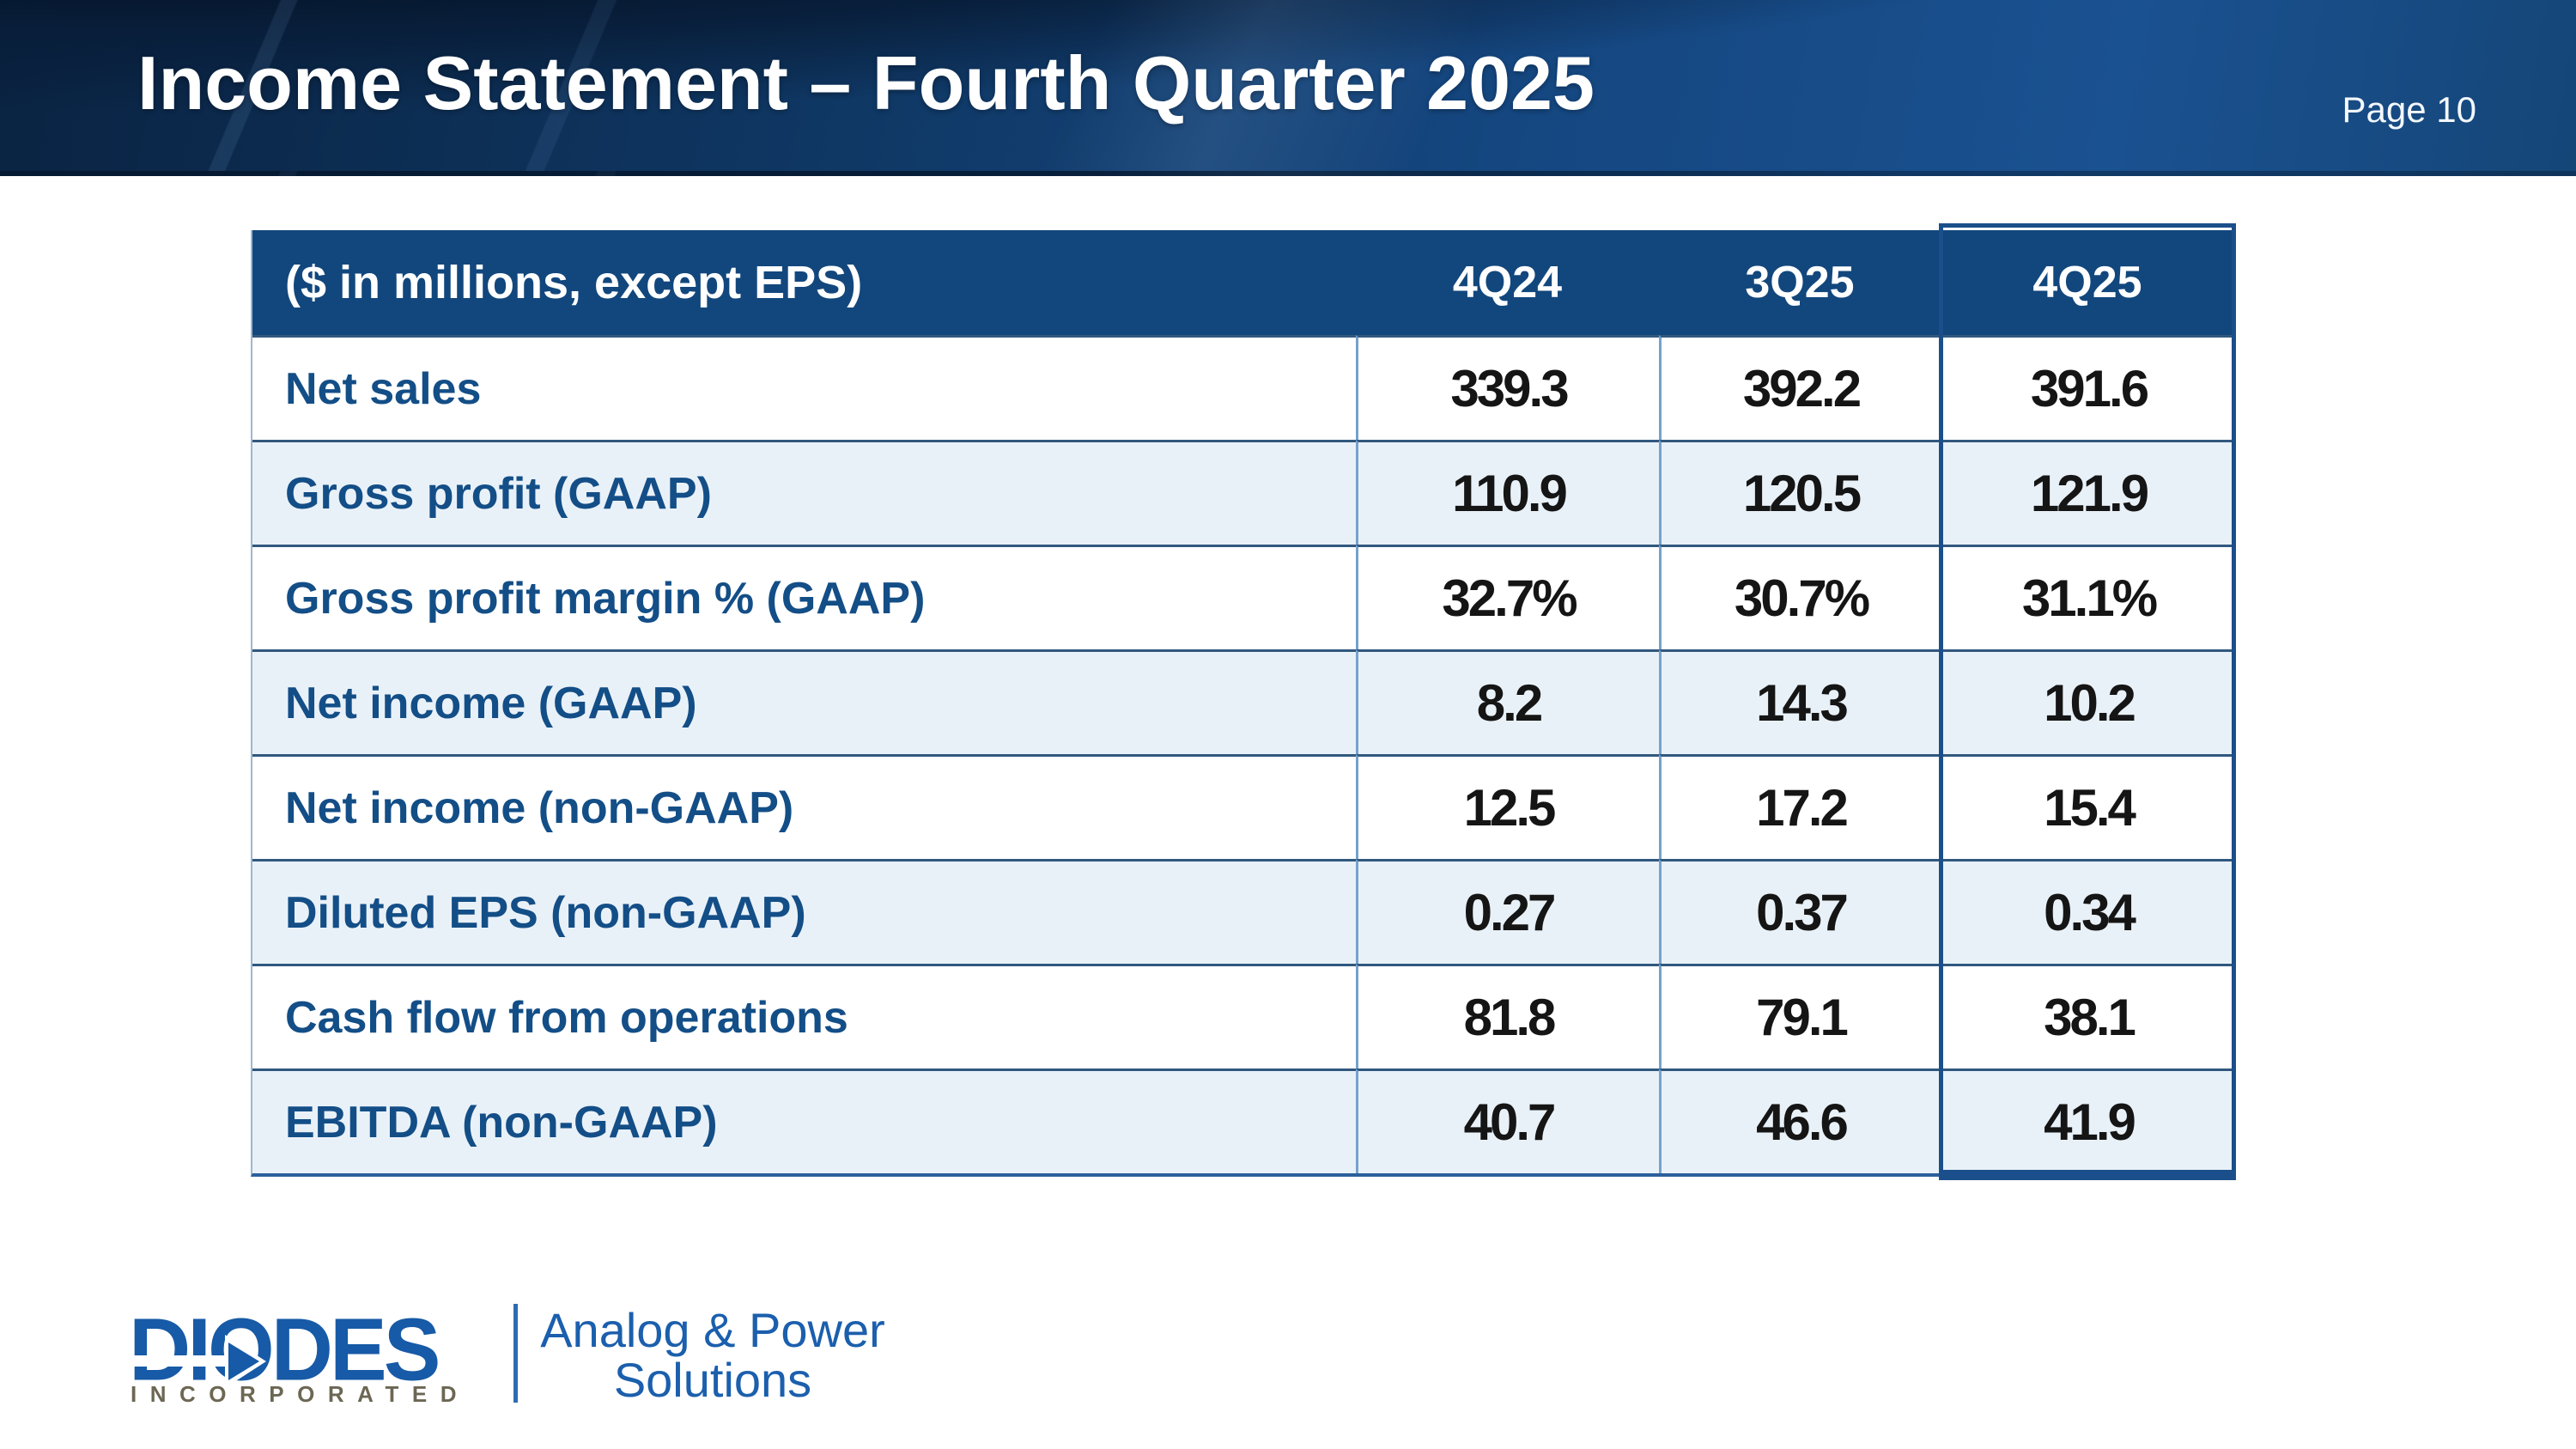  I want to click on tagline-line-1: Analog & Power, so click(713, 1330).